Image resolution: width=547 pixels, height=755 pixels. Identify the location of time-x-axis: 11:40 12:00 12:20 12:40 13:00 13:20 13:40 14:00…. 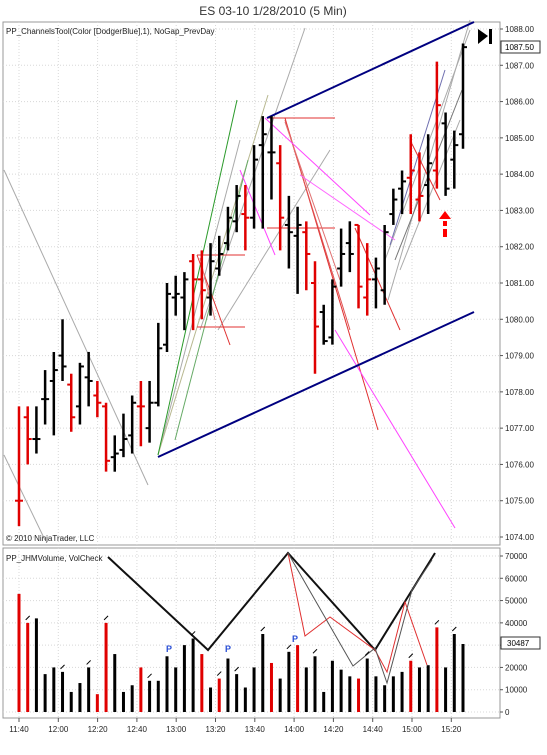
(235, 726).